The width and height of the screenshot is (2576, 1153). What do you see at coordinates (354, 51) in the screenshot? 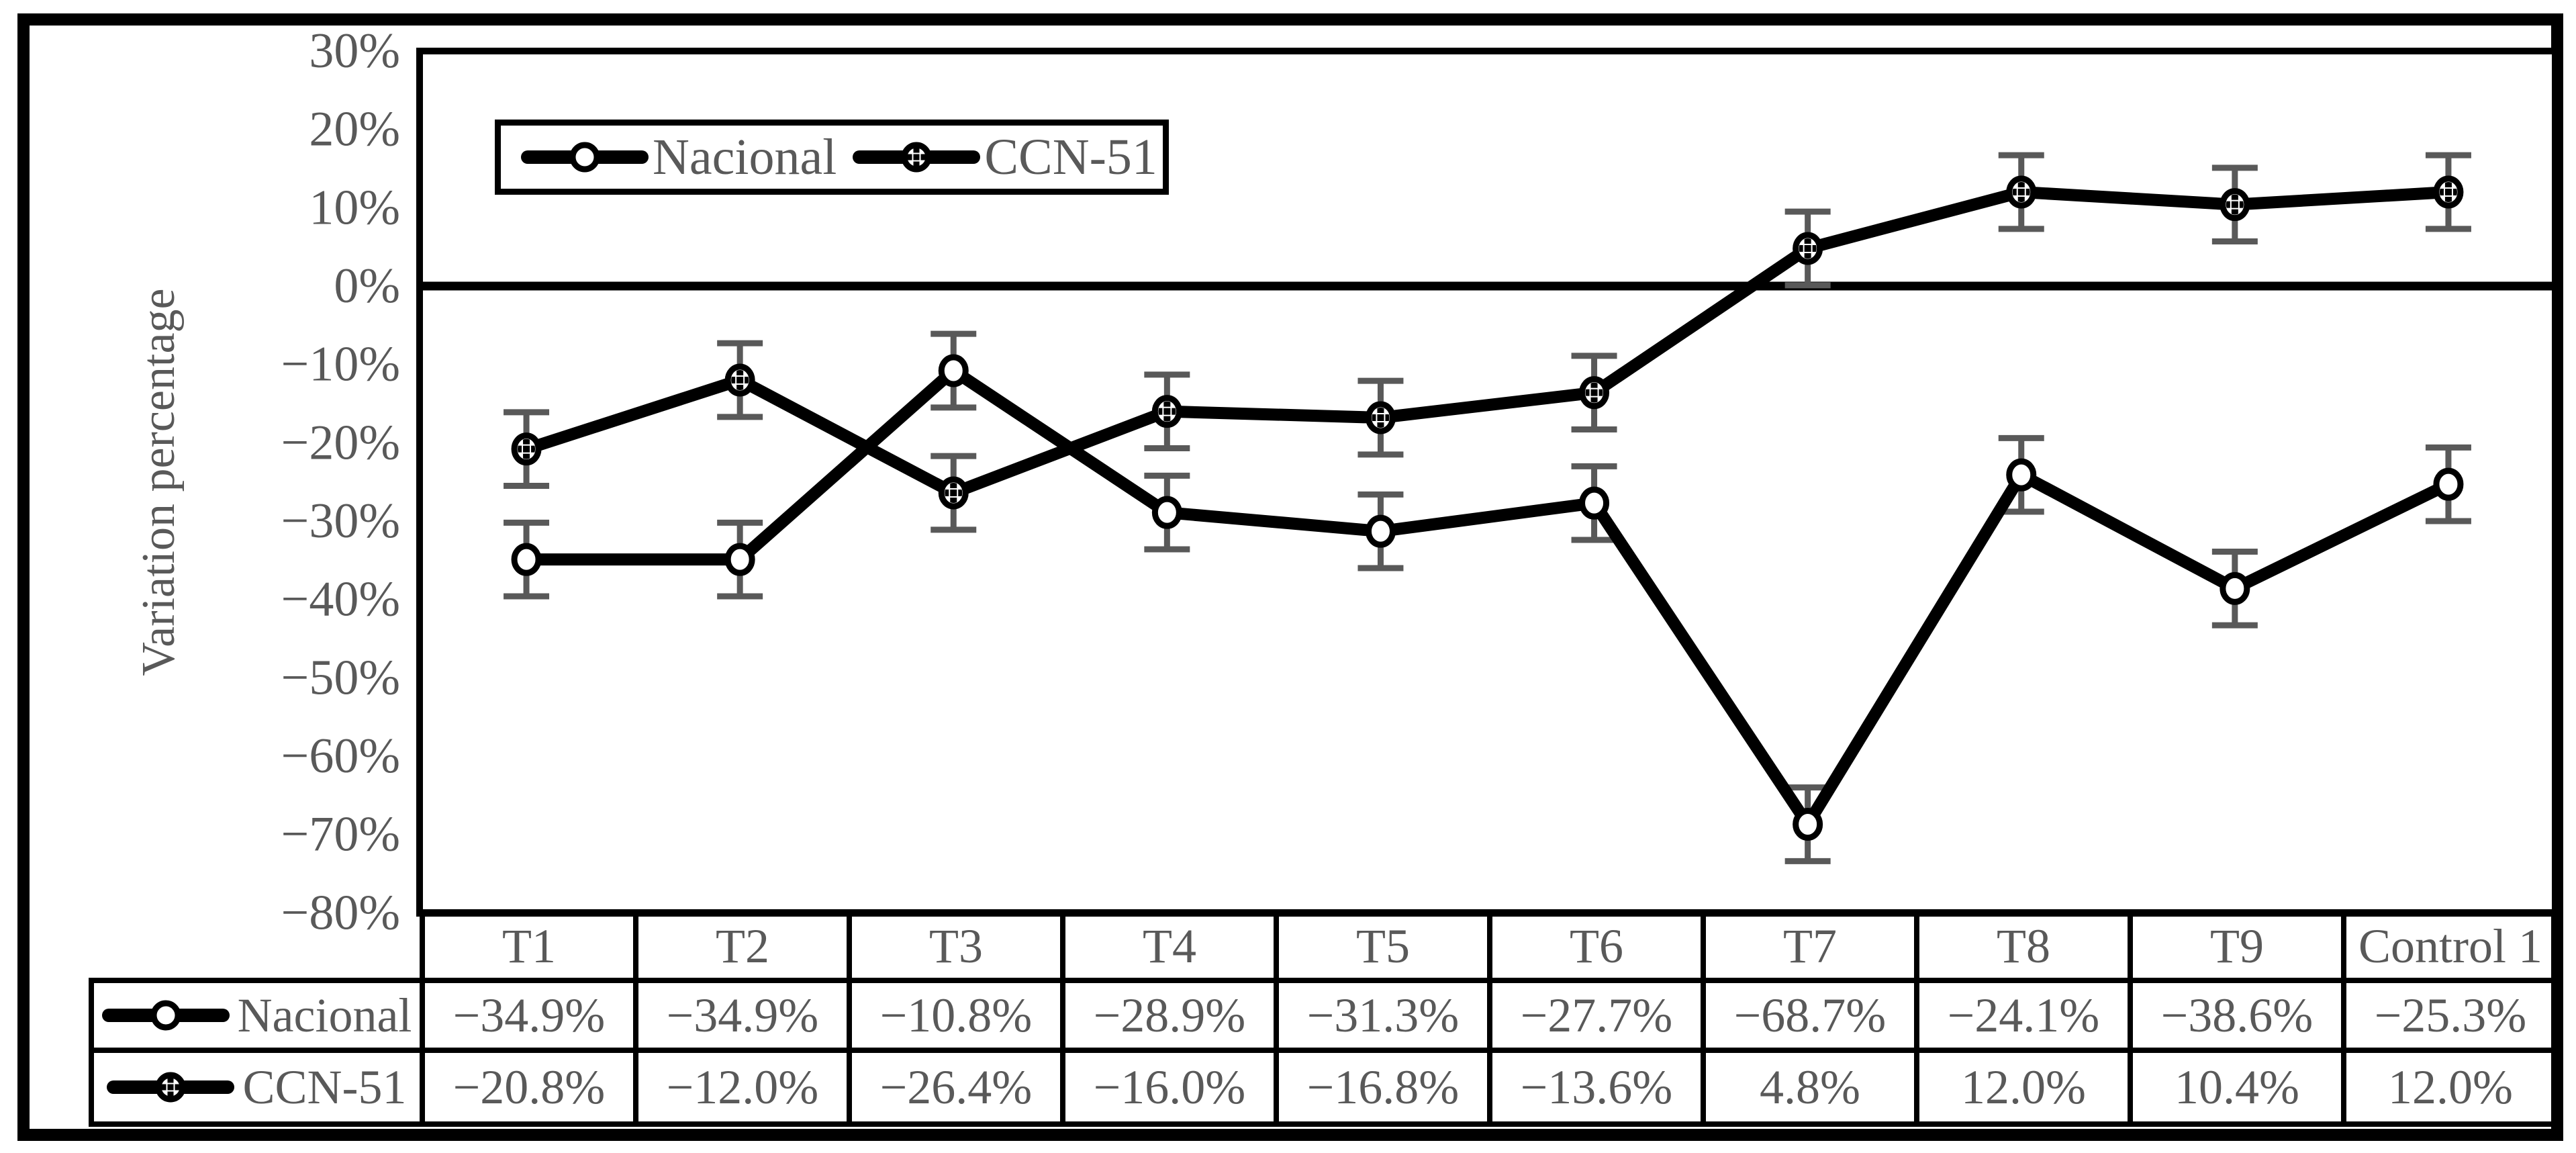
I see `y-tick-label-30: 30%` at bounding box center [354, 51].